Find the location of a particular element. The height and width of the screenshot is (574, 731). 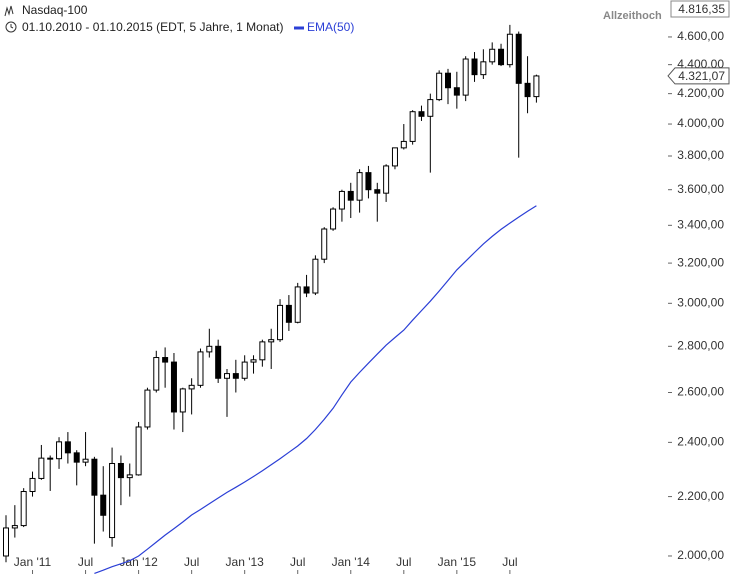

legend-label: EMA(50) is located at coordinates (330, 27).